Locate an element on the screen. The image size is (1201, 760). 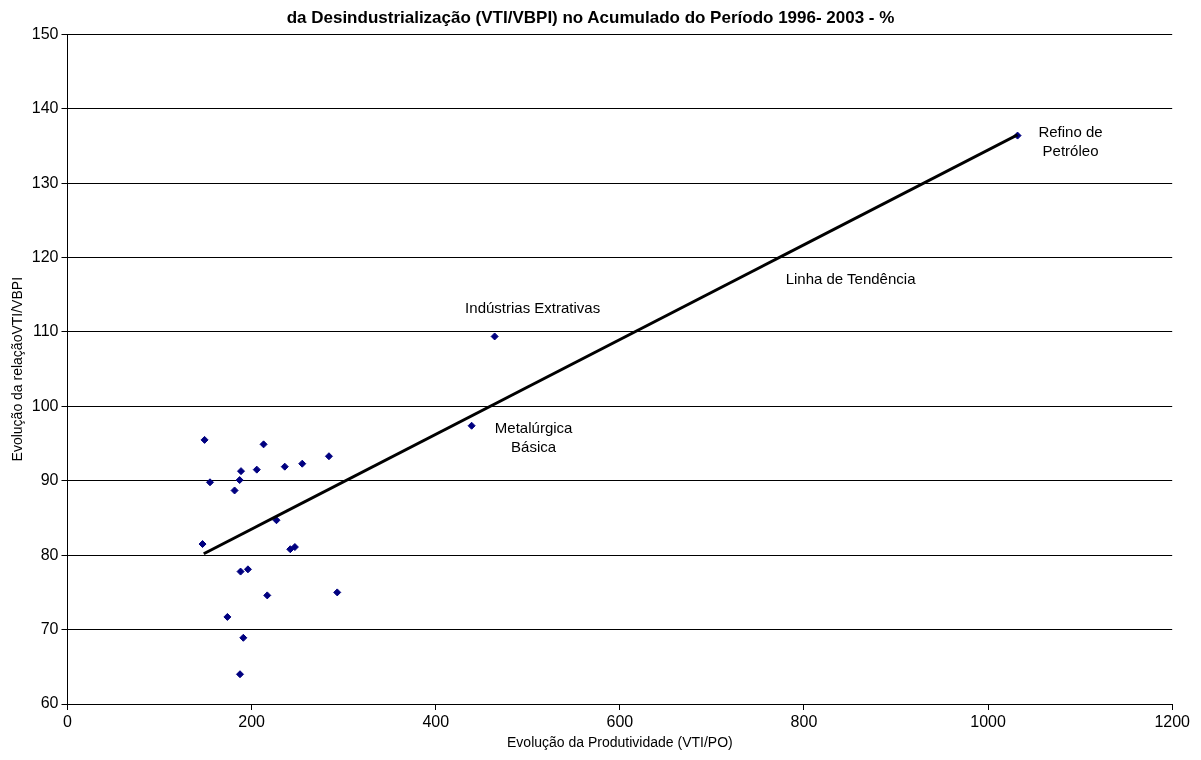
annotation: Refino de Petróleo is located at coordinates (1070, 141).